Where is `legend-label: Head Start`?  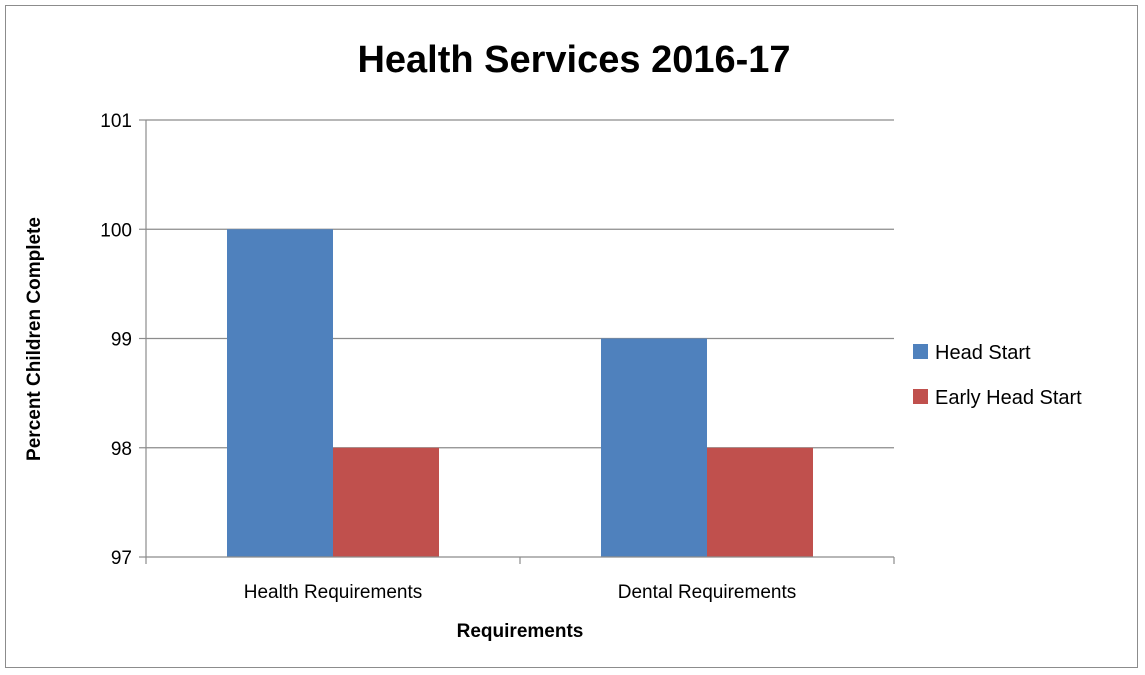
legend-label: Head Start is located at coordinates (983, 353).